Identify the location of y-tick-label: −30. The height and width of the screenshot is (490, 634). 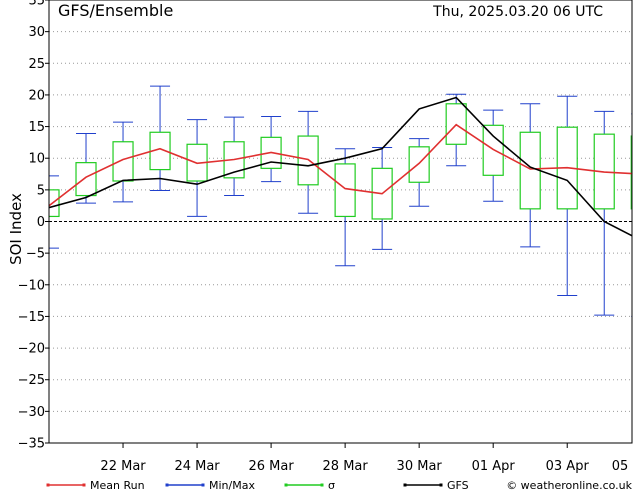
(31, 412).